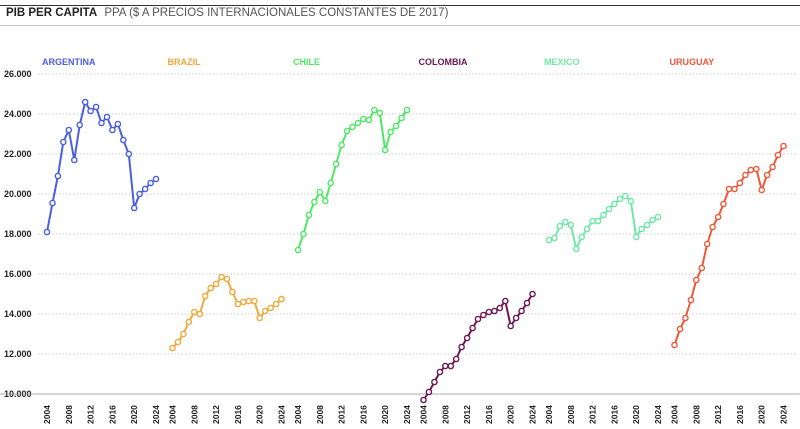 The image size is (800, 429). I want to click on y-tick-label: 20.000, so click(18, 194).